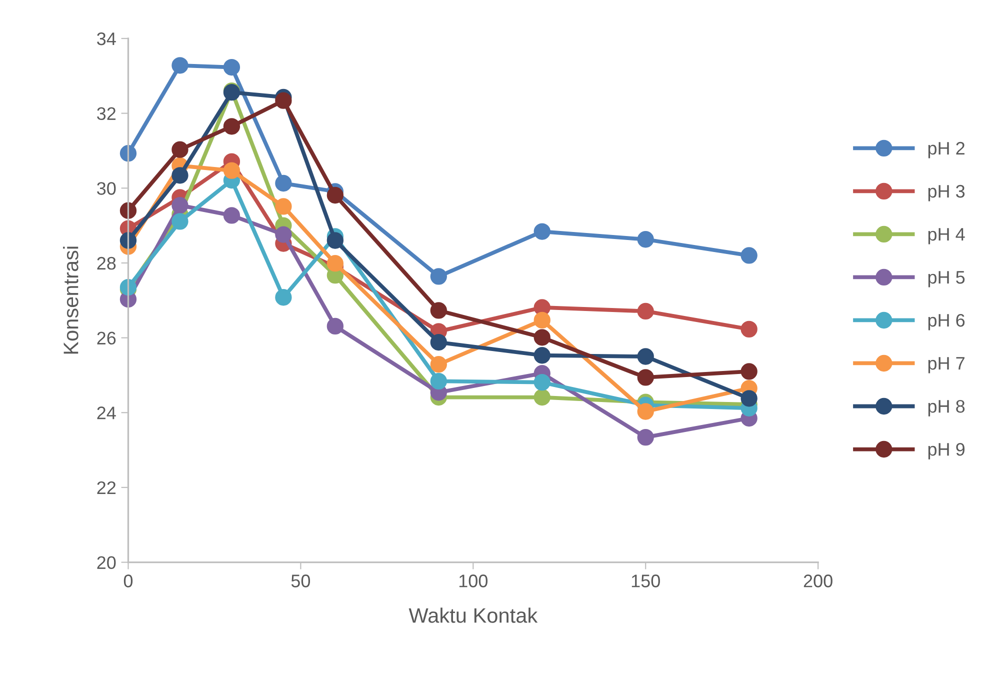 The height and width of the screenshot is (675, 994). I want to click on legend-label: pH 7, so click(946, 365).